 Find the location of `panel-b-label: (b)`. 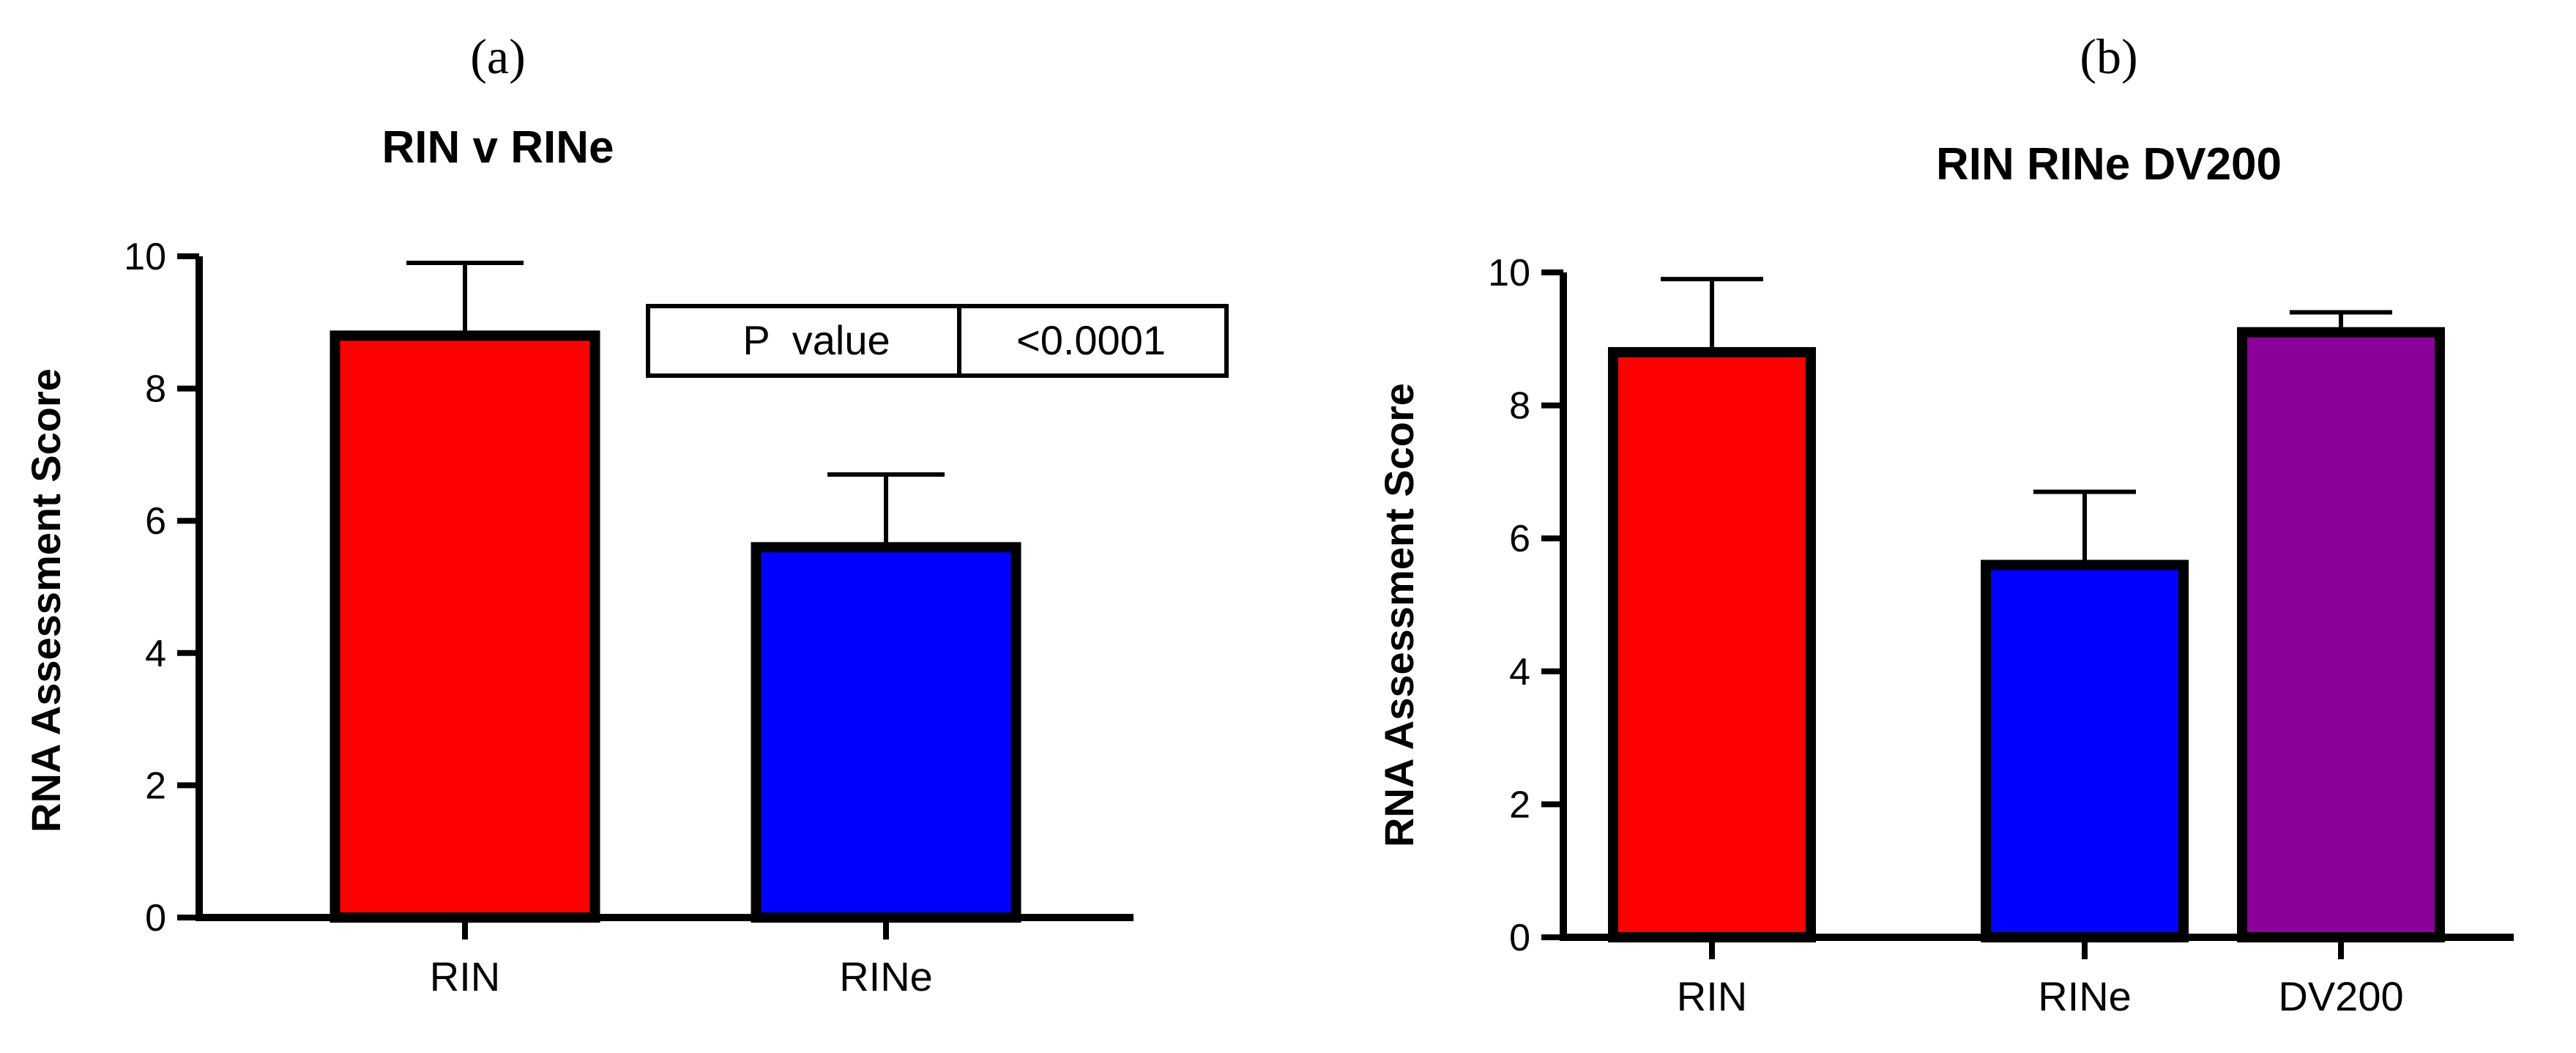

panel-b-label: (b) is located at coordinates (2108, 56).